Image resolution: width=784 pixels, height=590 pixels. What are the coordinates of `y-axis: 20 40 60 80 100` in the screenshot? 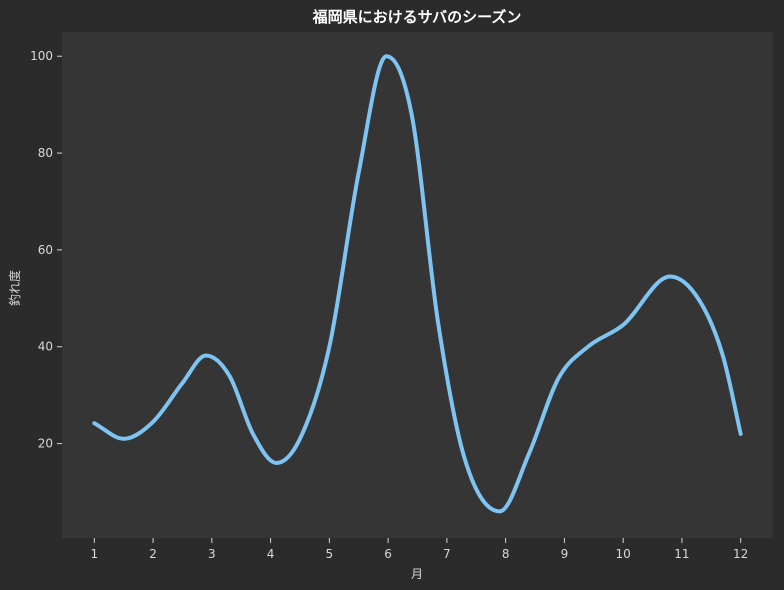 It's located at (46, 250).